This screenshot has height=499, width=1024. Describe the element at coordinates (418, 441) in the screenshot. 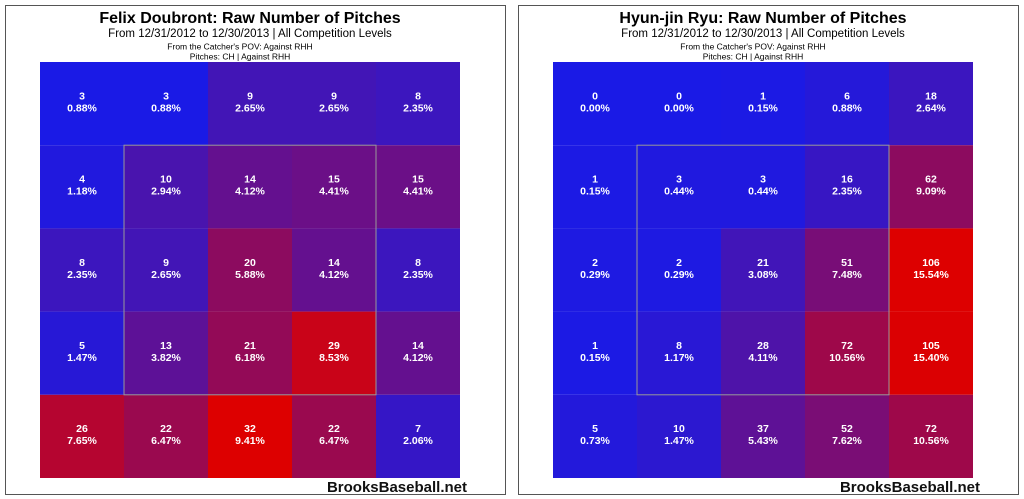

I see `cell-percent: 2.06%` at that location.